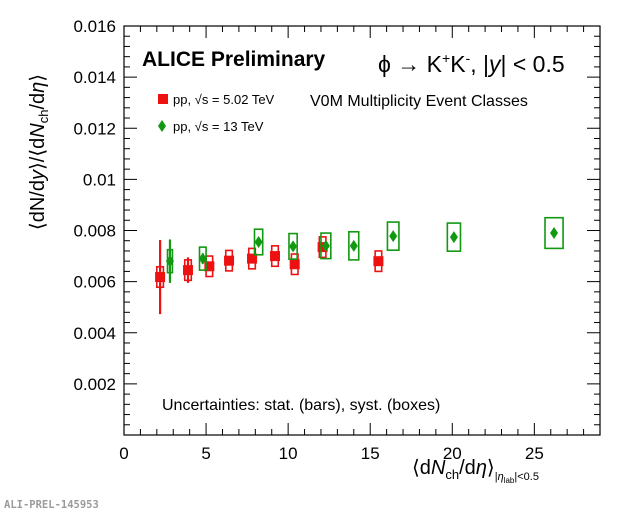  What do you see at coordinates (471, 63) in the screenshot?
I see `reaction-label: ϕ → K+K-, |y| < 0.5` at bounding box center [471, 63].